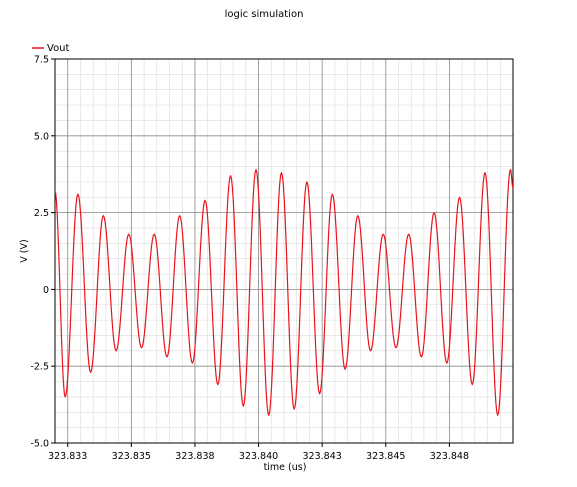 The image size is (577, 487). Describe the element at coordinates (67, 456) in the screenshot. I see `x-tick-label: 323.833` at that location.